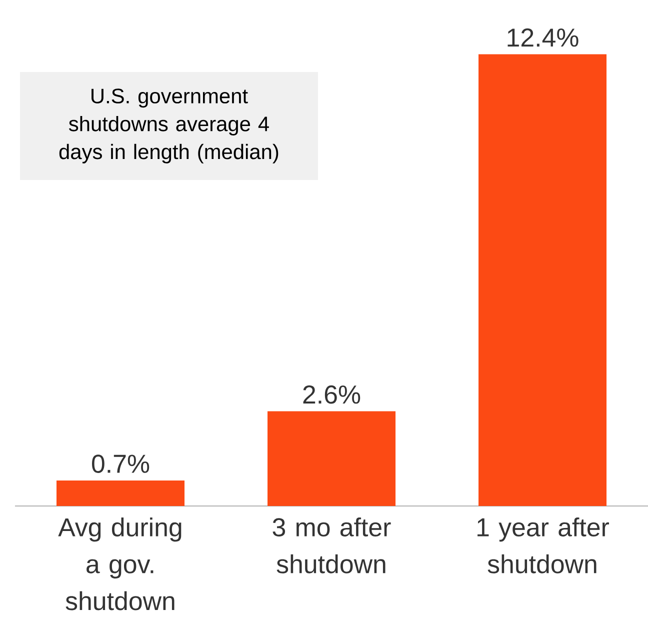 Image resolution: width=648 pixels, height=639 pixels. I want to click on x-tick-label: 1 year after shutdown, so click(544, 546).